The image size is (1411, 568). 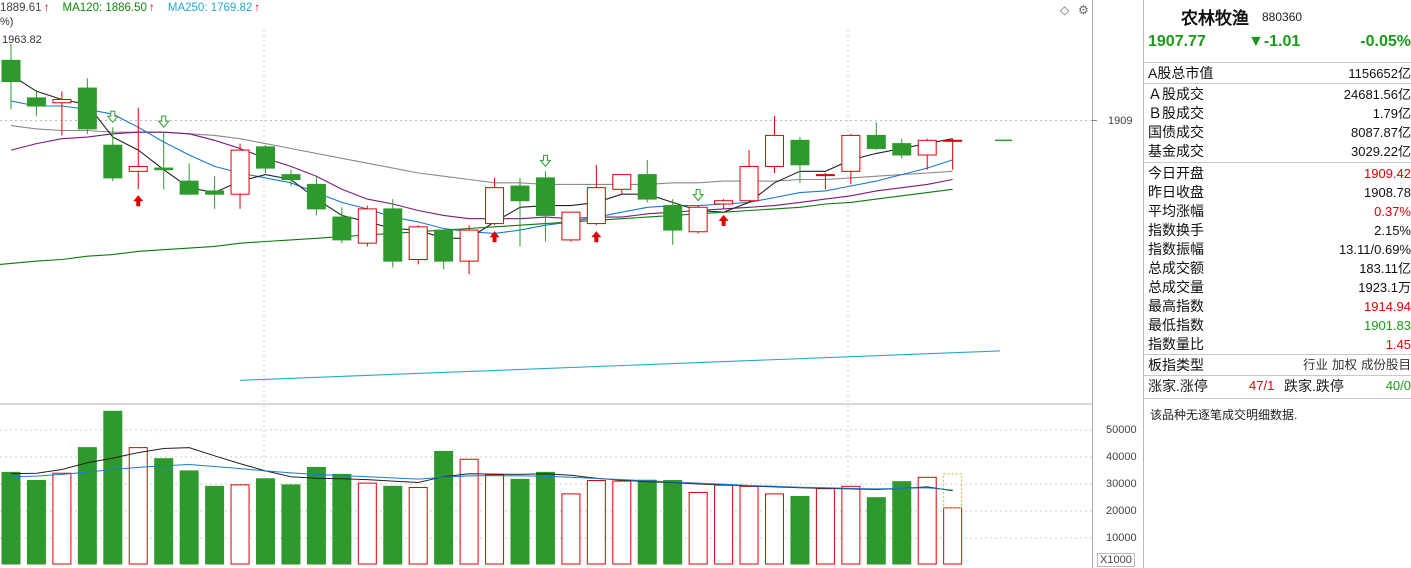 I want to click on ma-line-grey, so click(x=481, y=155).